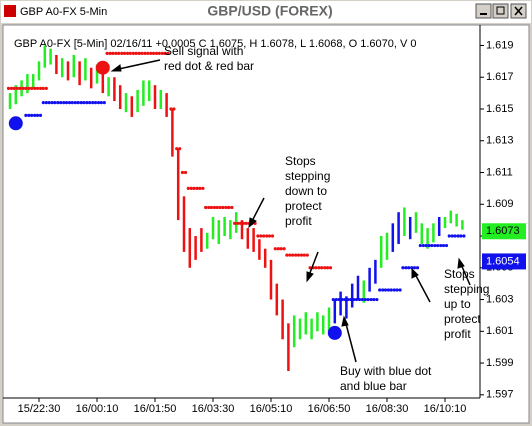 This screenshot has width=532, height=426. Describe the element at coordinates (203, 51) in the screenshot. I see `annotation-text: Sell signal with` at that location.